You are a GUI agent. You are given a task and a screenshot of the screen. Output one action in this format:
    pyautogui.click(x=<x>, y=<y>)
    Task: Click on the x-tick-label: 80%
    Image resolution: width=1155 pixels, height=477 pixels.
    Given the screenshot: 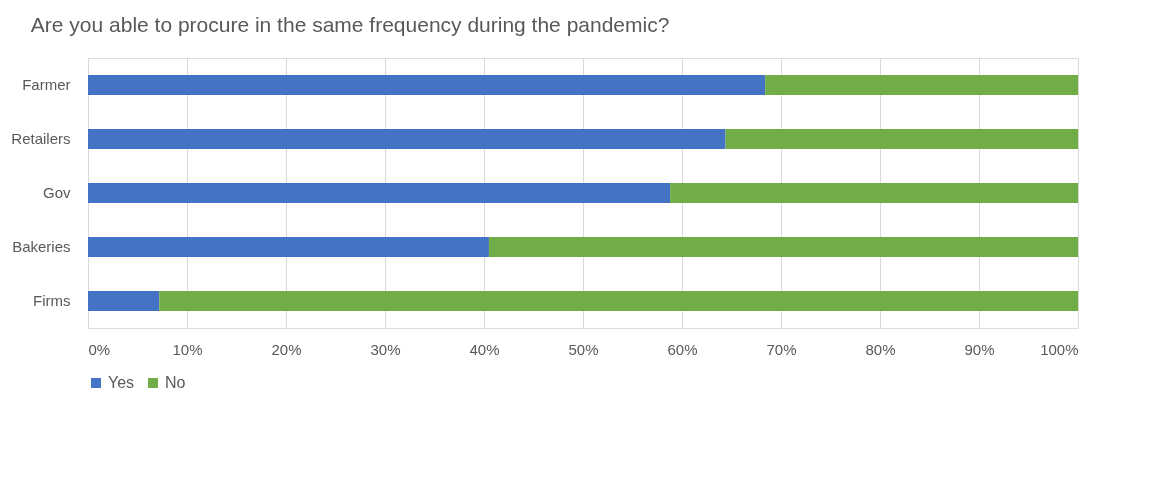 What is the action you would take?
    pyautogui.click(x=880, y=349)
    